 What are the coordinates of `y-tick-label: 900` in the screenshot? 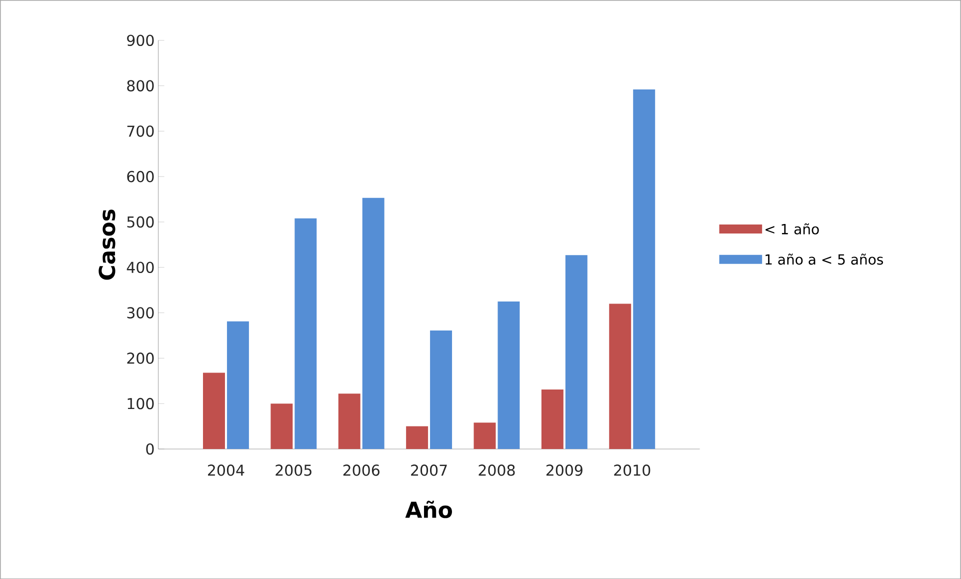 It's located at (140, 40).